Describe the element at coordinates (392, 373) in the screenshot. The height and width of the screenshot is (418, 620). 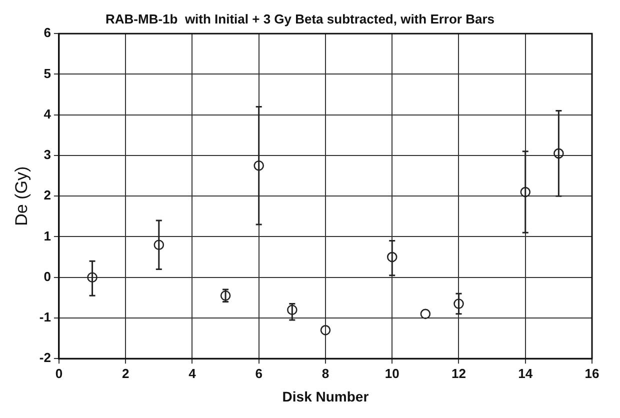
I see `x-tick-label: 10` at that location.